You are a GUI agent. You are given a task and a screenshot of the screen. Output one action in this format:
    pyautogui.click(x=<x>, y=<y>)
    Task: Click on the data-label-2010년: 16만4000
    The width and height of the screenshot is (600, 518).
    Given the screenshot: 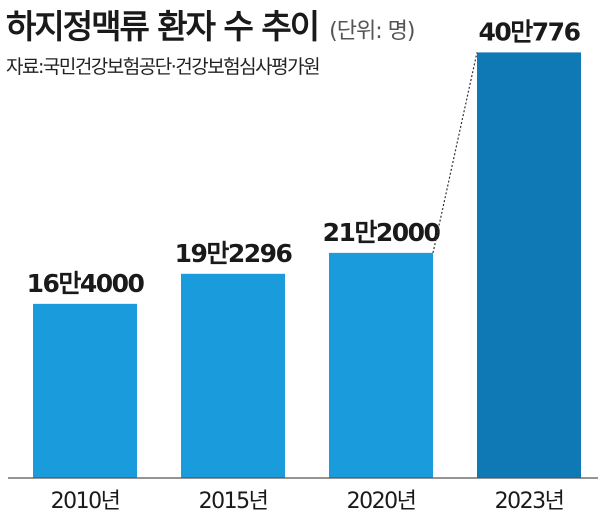 What is the action you would take?
    pyautogui.click(x=86, y=283)
    